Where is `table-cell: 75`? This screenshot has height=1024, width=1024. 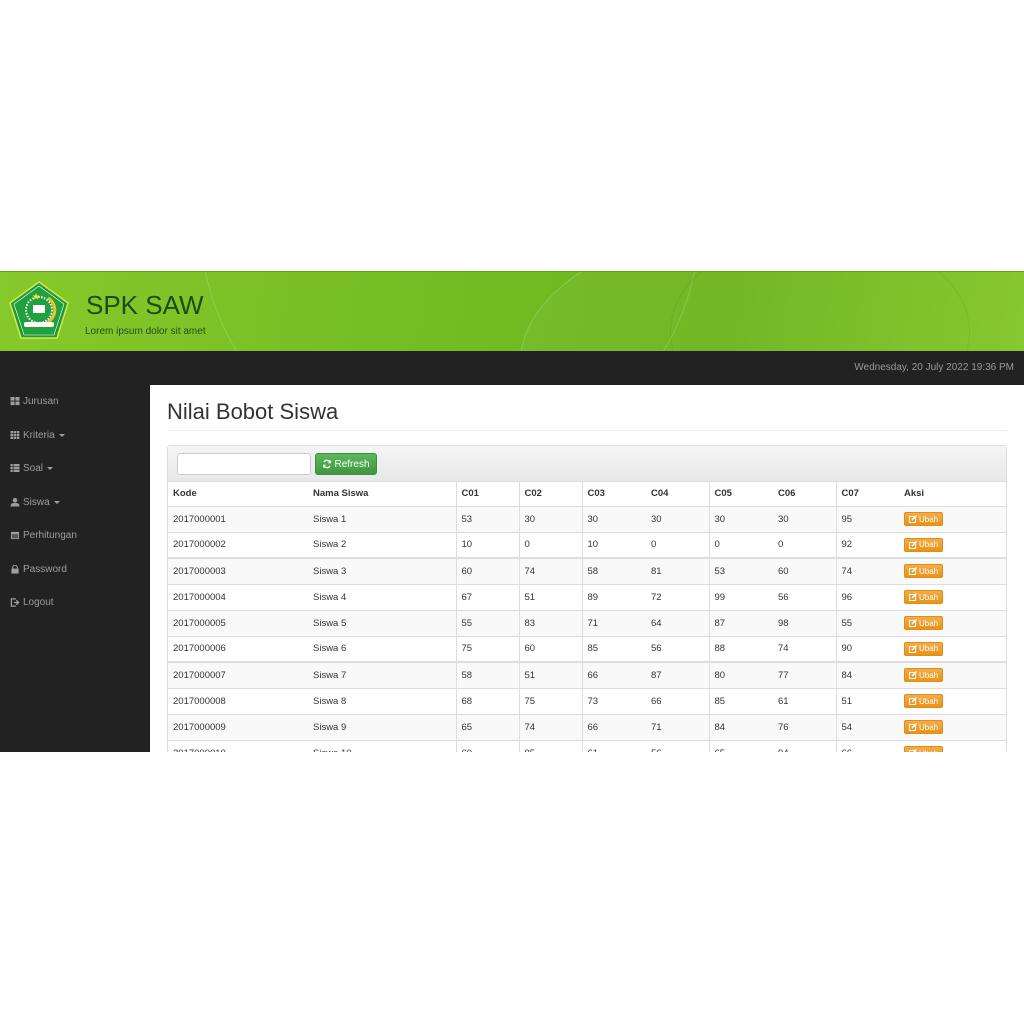
table-cell: 75 is located at coordinates (487, 648).